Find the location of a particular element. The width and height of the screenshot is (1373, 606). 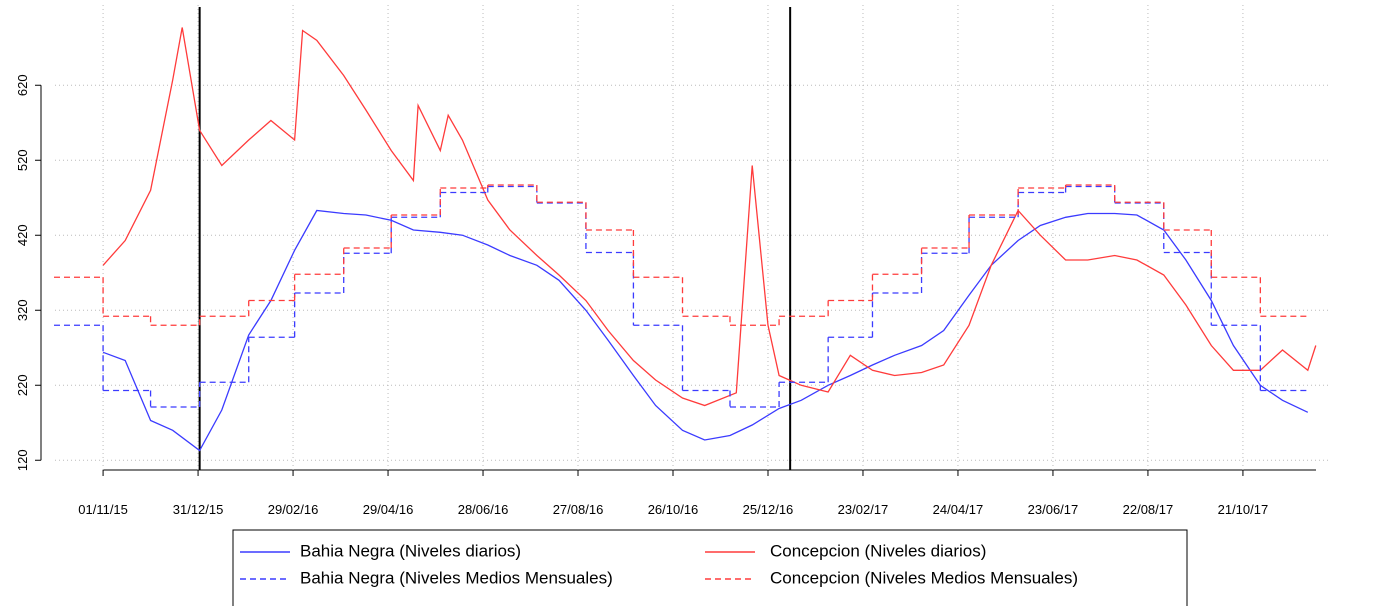

x-tick-label: 25/12/16 is located at coordinates (768, 509).